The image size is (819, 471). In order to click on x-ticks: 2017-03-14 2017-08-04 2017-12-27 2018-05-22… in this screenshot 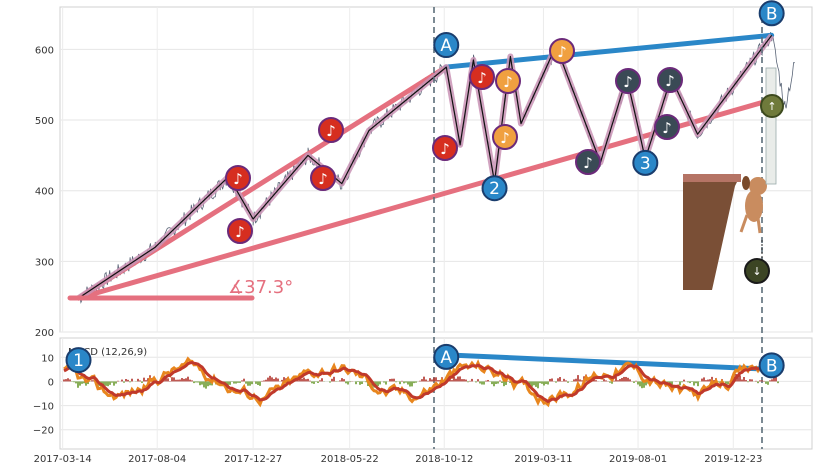, I will do `click(398, 459)`.